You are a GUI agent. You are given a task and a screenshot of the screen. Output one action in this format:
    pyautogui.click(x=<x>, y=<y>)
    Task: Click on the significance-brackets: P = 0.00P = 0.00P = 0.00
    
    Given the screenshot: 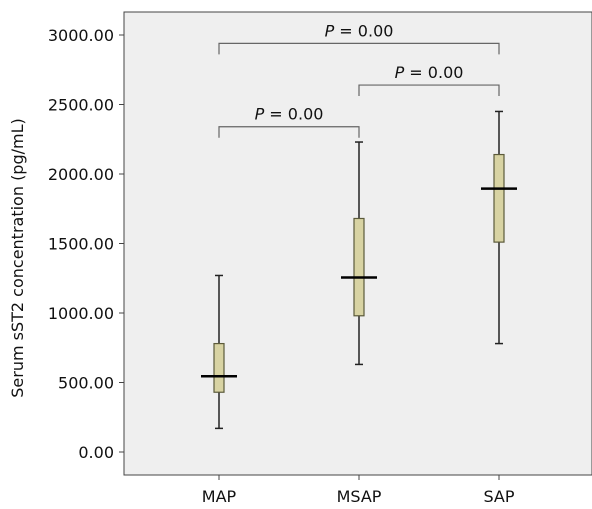 What is the action you would take?
    pyautogui.click(x=359, y=79)
    